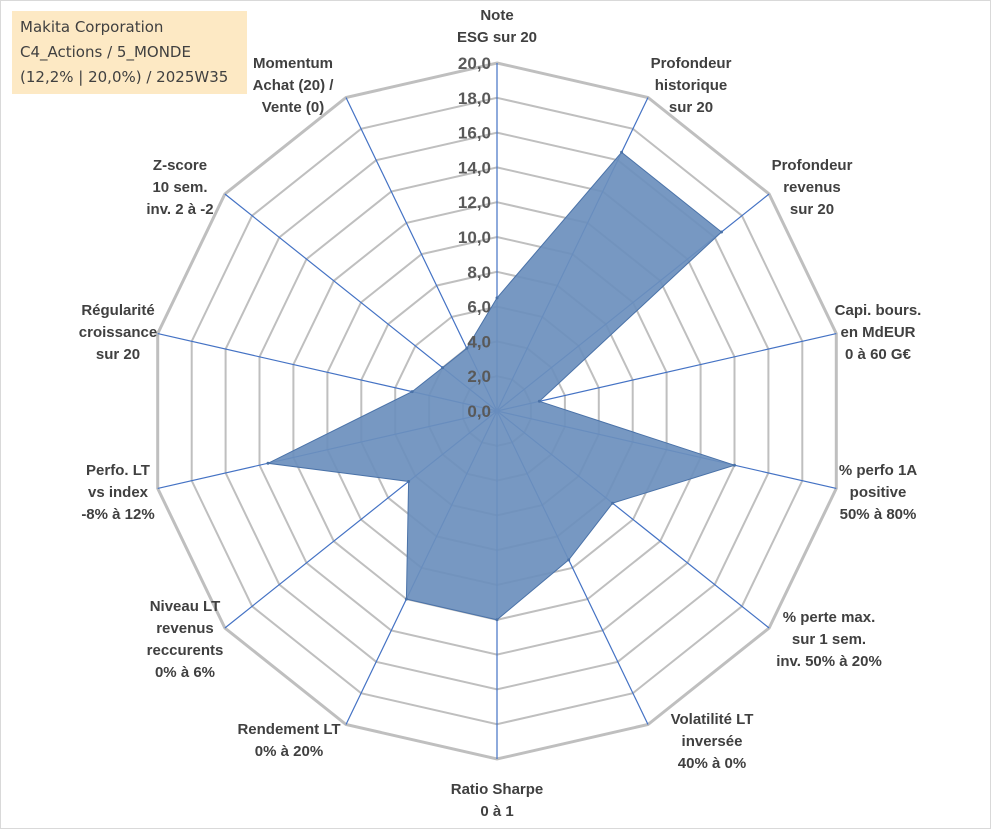  I want to click on axis-label: Capi. bours. en MdEUR 0 à 60 G€, so click(878, 332).